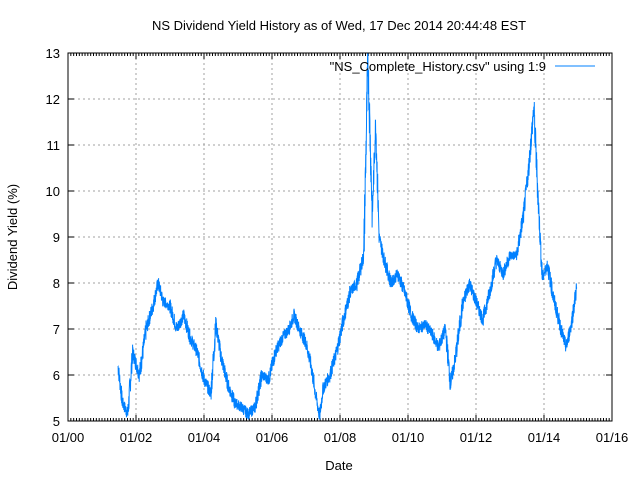 Image resolution: width=640 pixels, height=480 pixels. What do you see at coordinates (56, 283) in the screenshot?
I see `y-tick-label: 8` at bounding box center [56, 283].